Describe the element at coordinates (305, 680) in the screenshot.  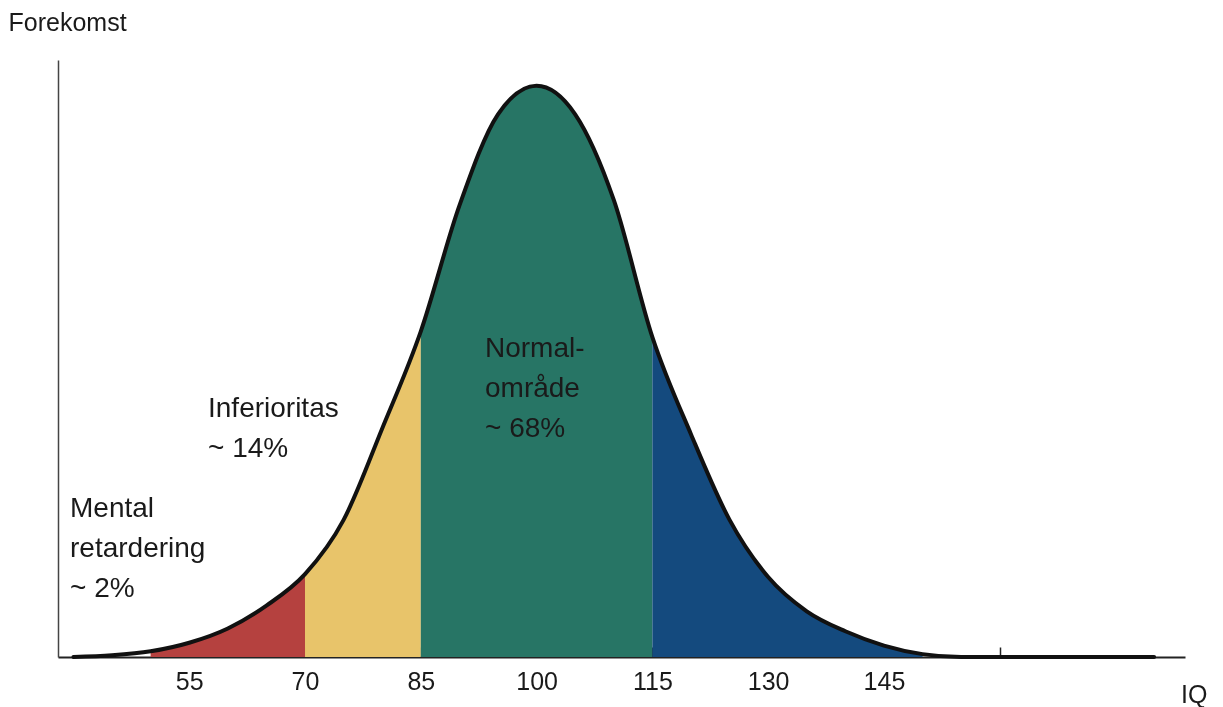
I see `x-tick-label: 70` at that location.